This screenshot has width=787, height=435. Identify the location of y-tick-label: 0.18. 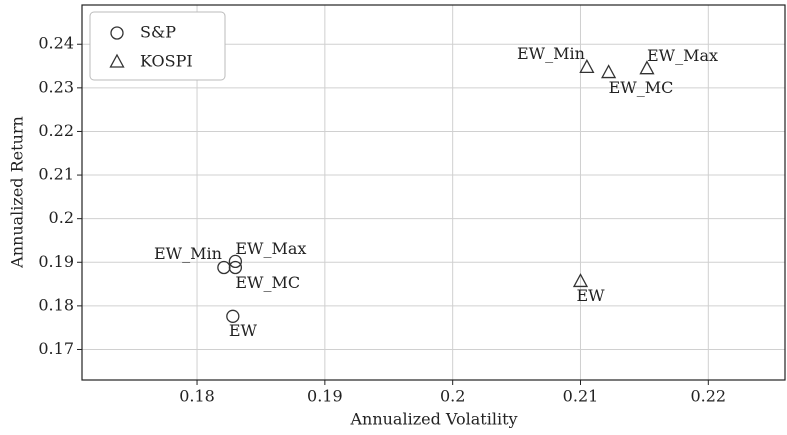
(56, 304).